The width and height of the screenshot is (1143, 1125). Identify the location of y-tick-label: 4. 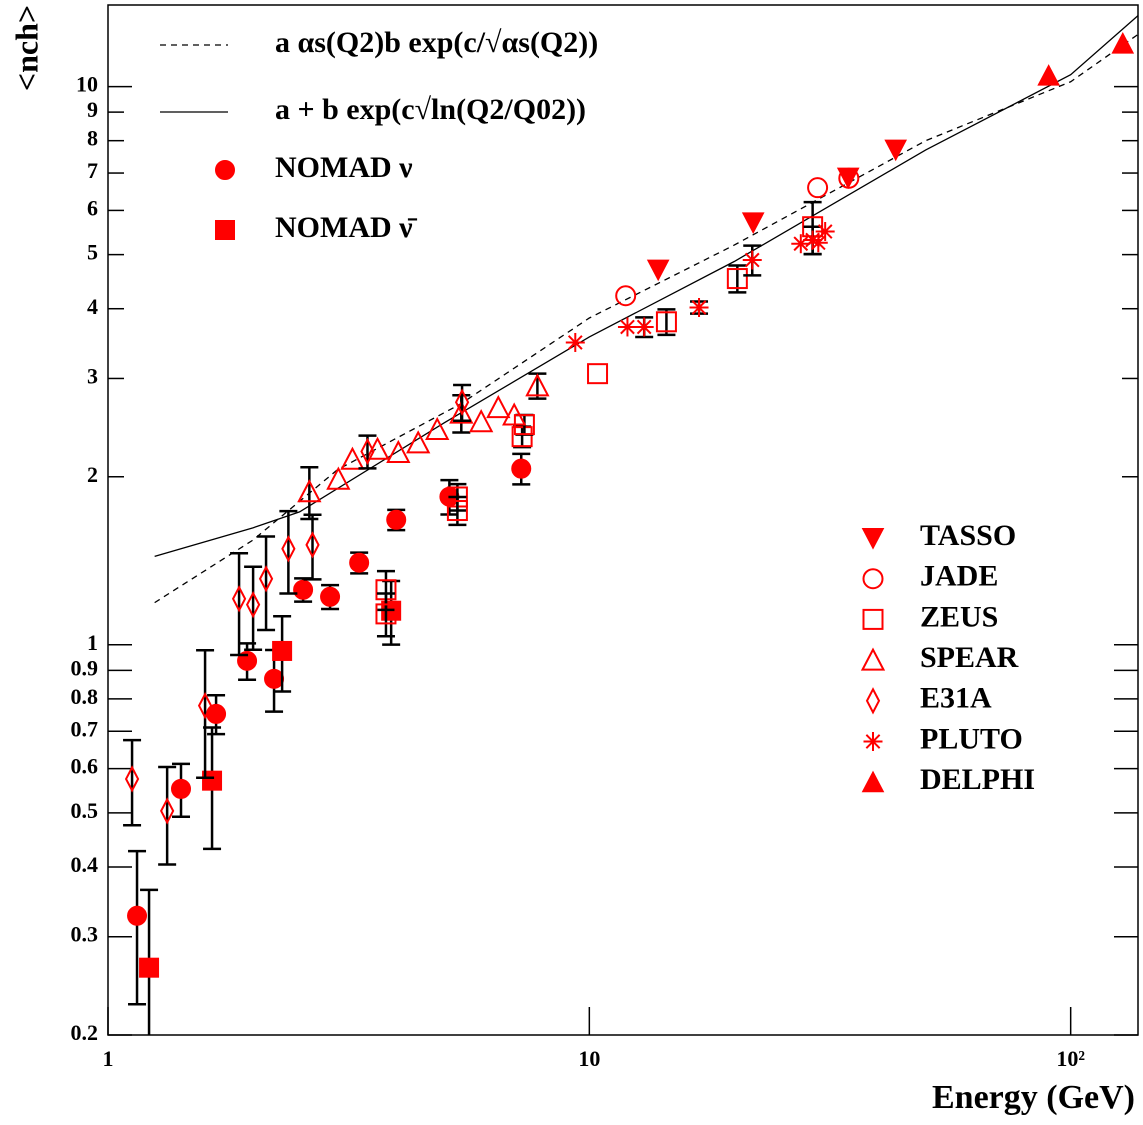
(92, 306).